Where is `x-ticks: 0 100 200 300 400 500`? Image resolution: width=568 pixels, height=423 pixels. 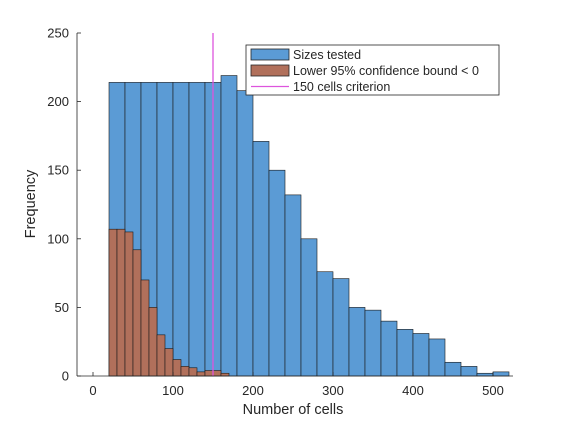
x-ticks: 0 100 200 300 400 500 is located at coordinates (296, 385).